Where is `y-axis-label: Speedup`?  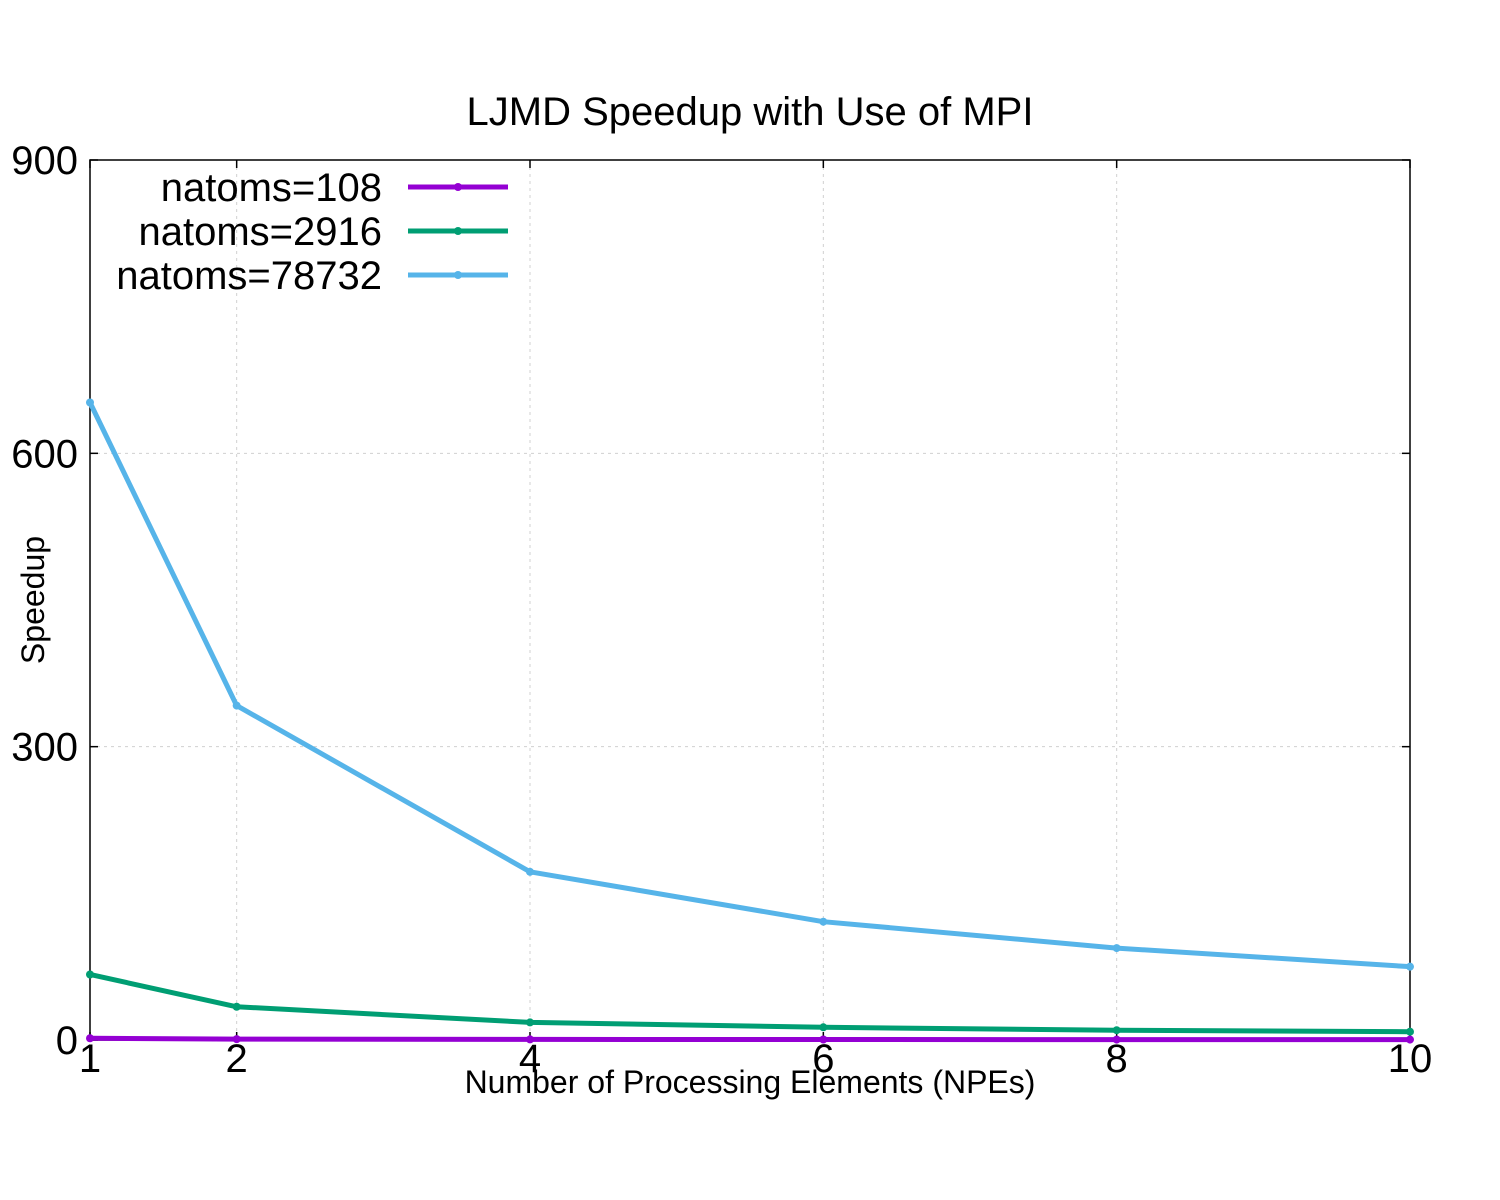 y-axis-label: Speedup is located at coordinates (33, 600).